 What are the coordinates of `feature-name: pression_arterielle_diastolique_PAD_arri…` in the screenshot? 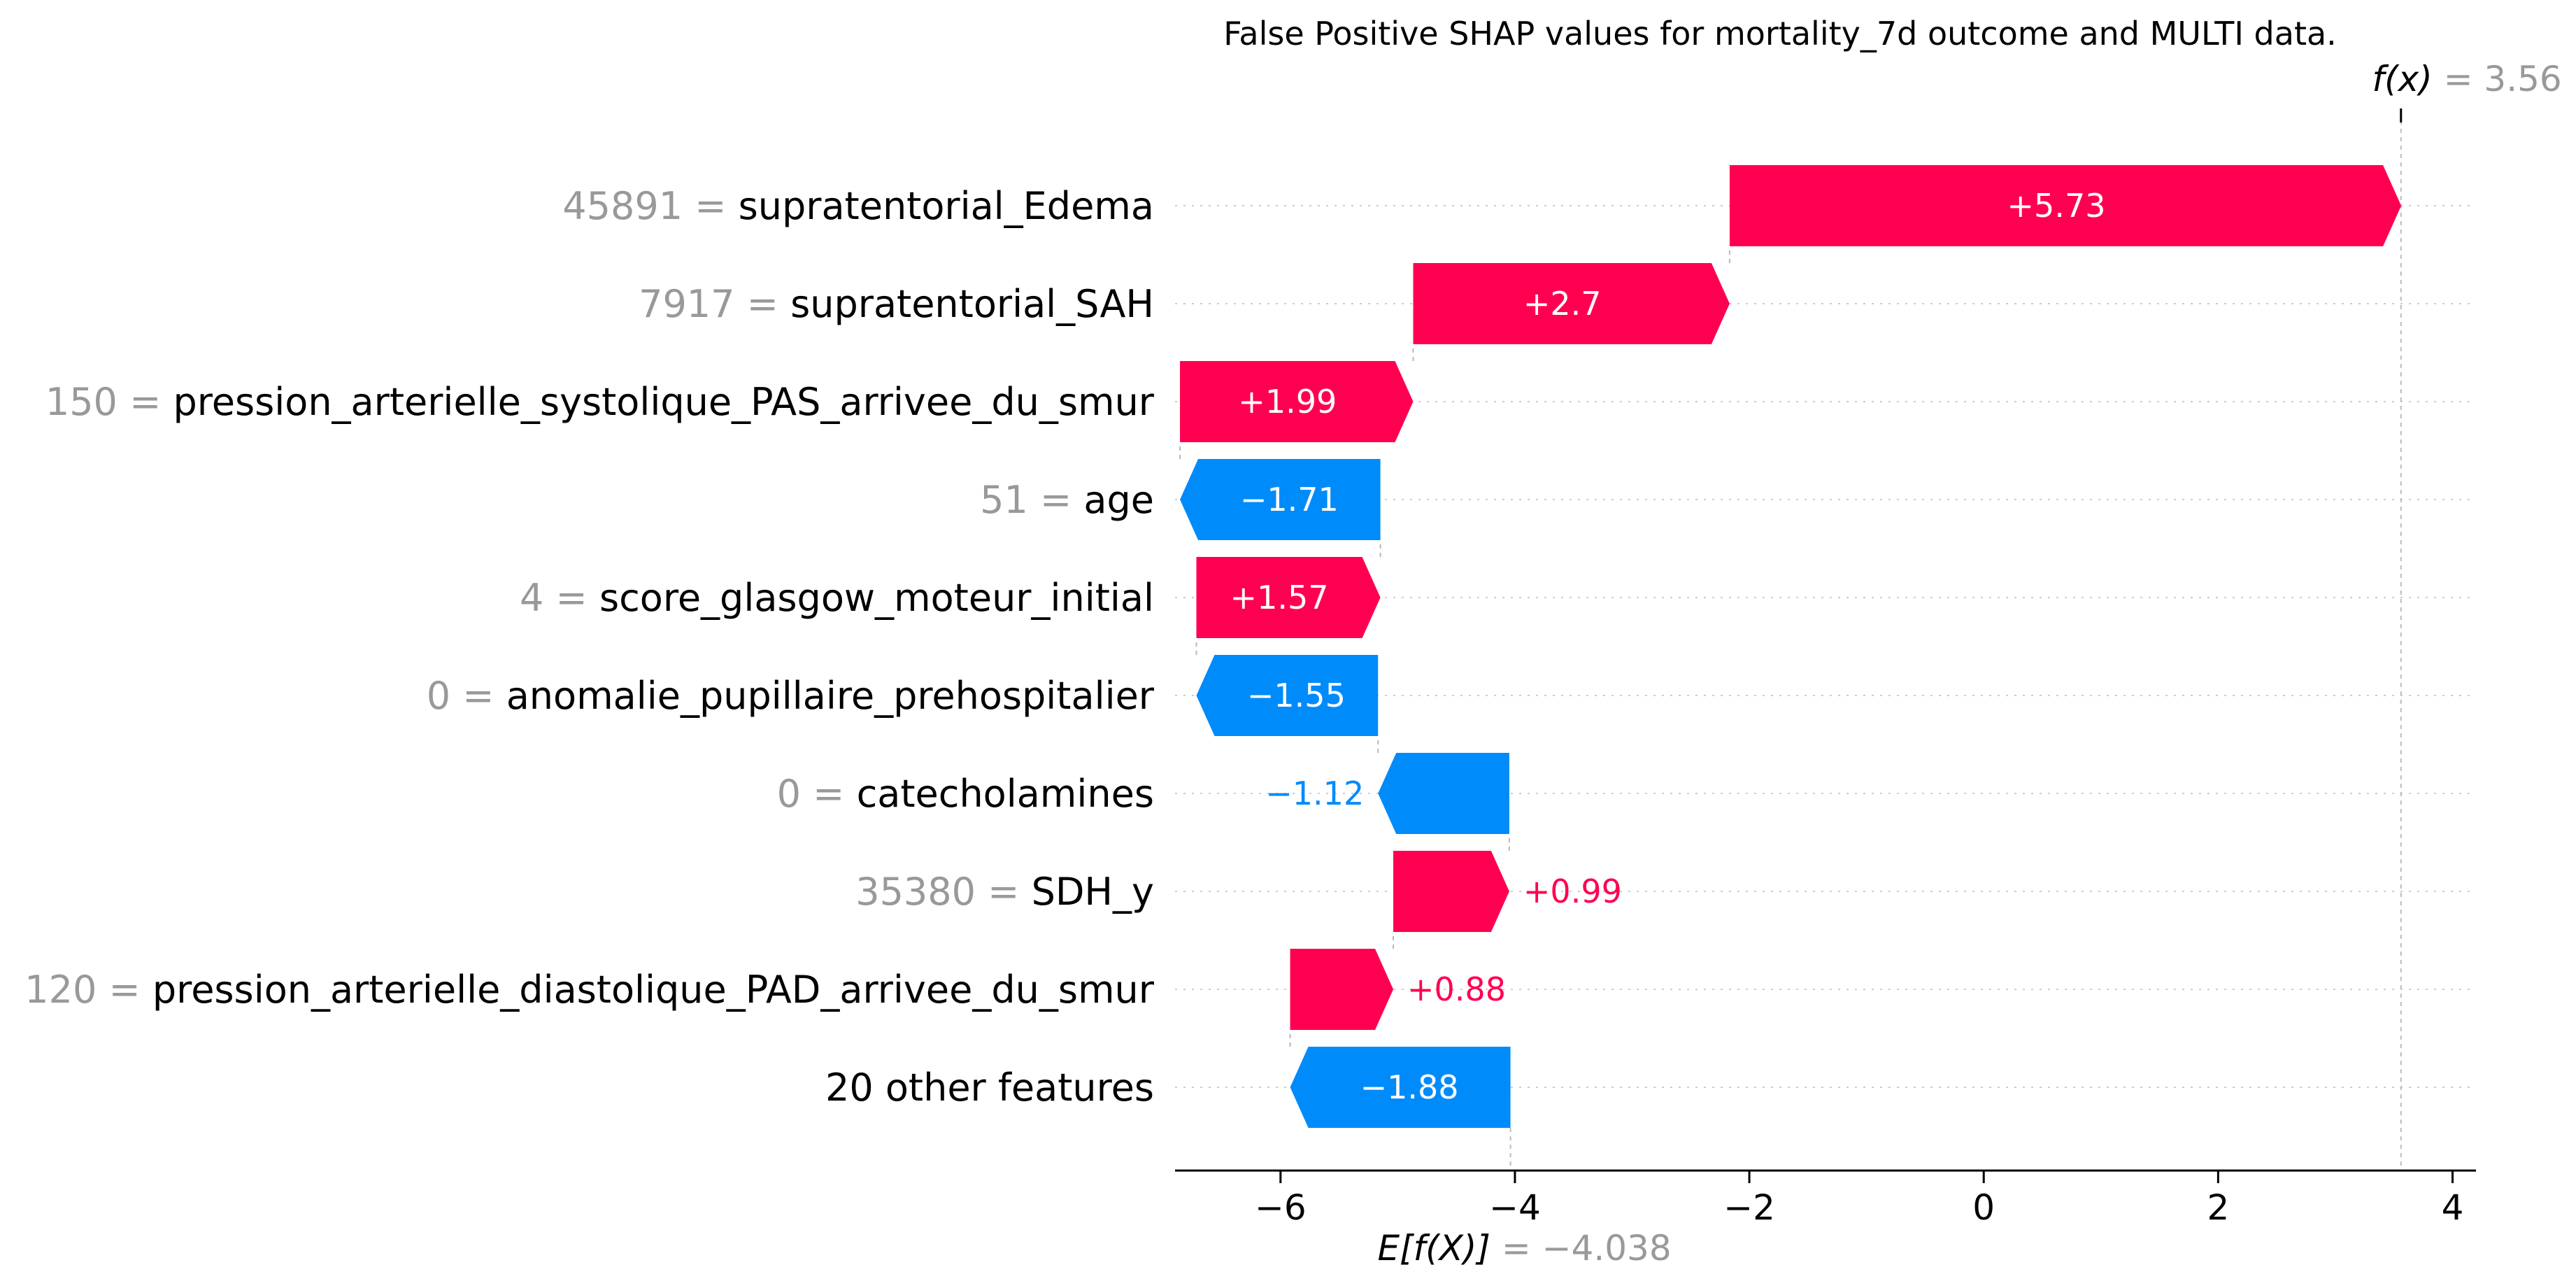 It's located at (653, 990).